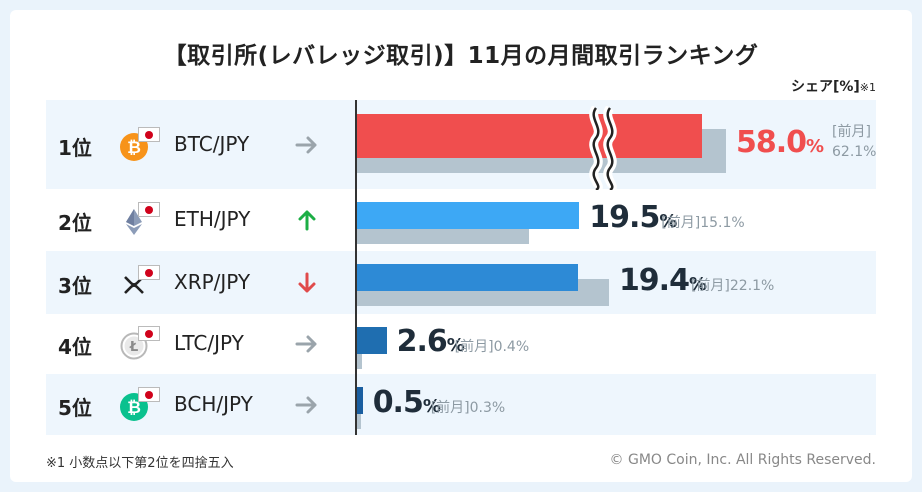  What do you see at coordinates (422, 341) in the screenshot?
I see `value-number: 2.6` at bounding box center [422, 341].